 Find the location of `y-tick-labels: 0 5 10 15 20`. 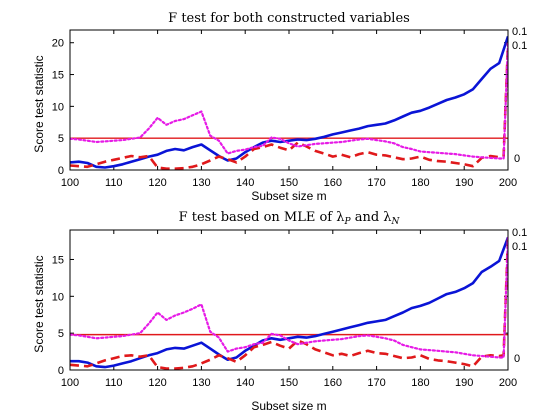

y-tick-labels: 0 5 10 15 20 is located at coordinates (58, 107).